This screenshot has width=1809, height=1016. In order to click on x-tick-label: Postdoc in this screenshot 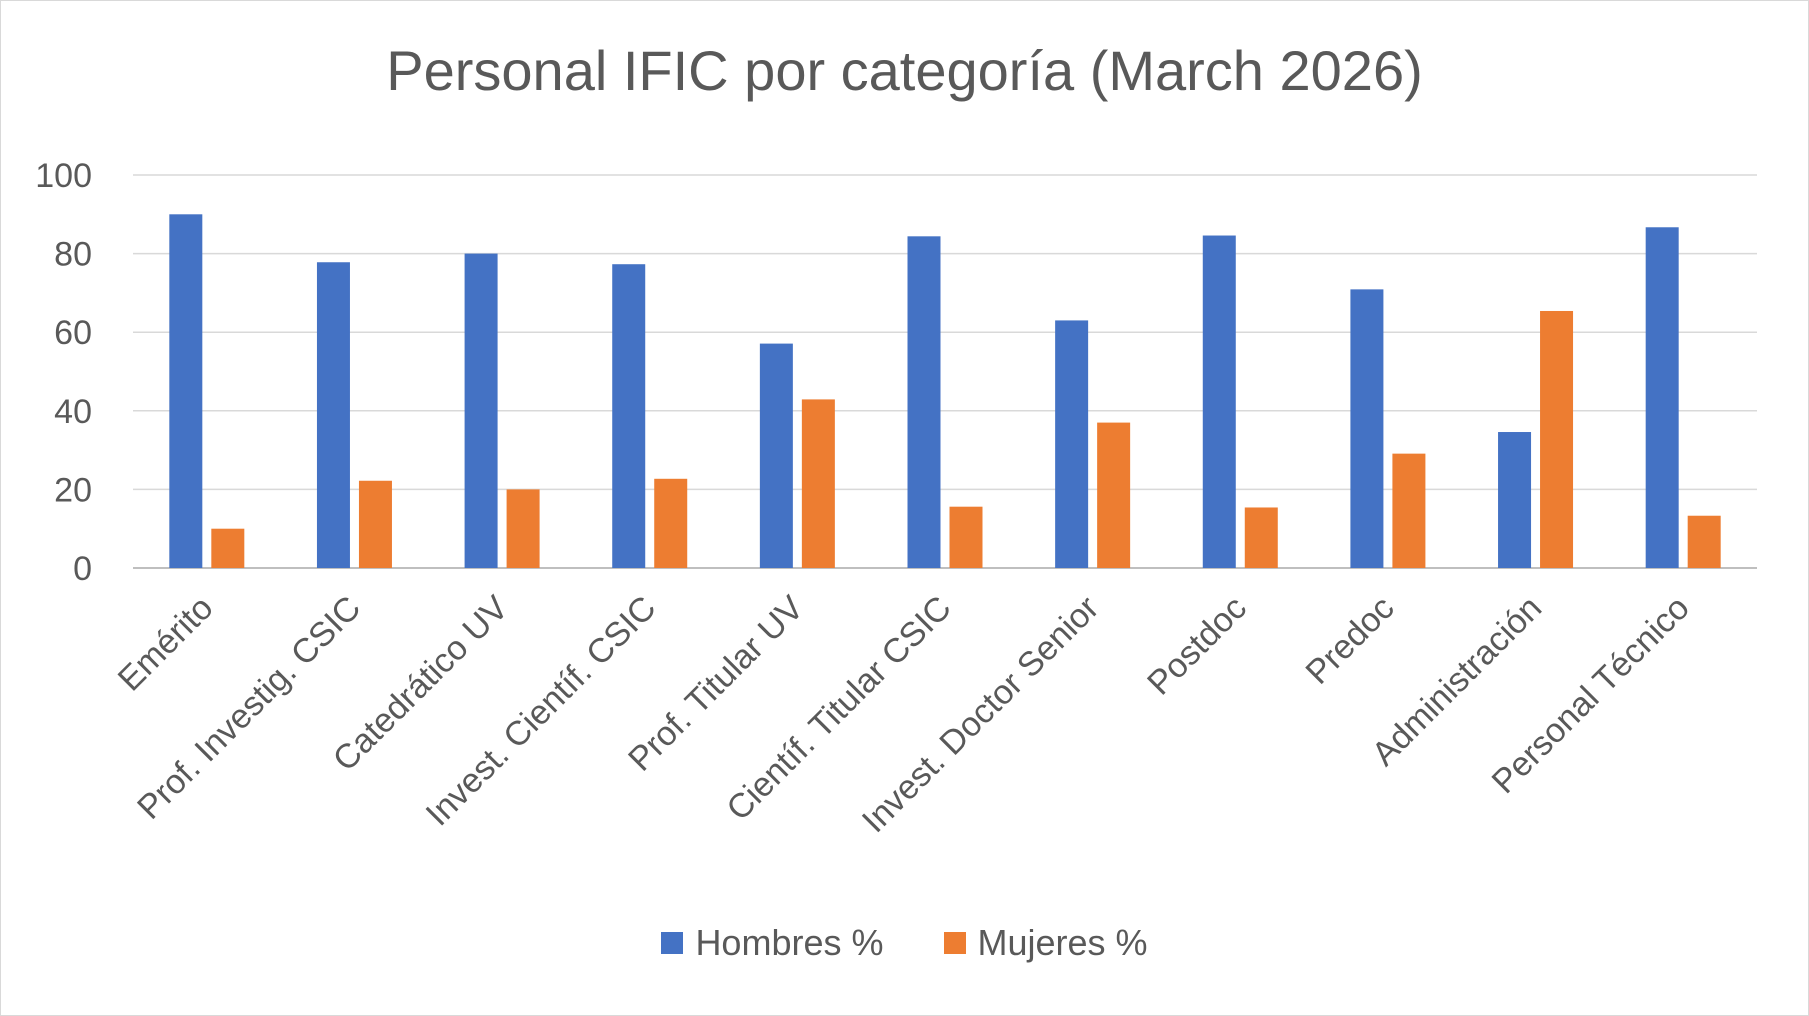, I will do `click(1197, 646)`.